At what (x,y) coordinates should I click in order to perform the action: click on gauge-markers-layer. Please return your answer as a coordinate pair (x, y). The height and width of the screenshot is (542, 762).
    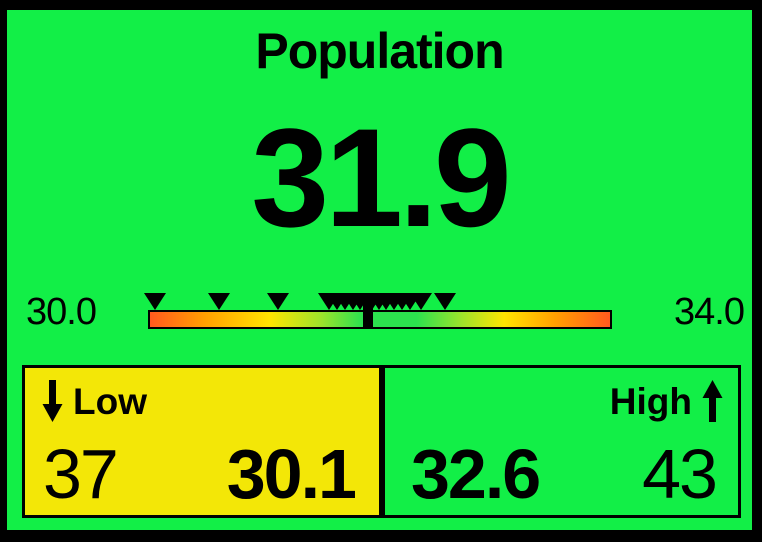
    Looking at the image, I should click on (377, 297).